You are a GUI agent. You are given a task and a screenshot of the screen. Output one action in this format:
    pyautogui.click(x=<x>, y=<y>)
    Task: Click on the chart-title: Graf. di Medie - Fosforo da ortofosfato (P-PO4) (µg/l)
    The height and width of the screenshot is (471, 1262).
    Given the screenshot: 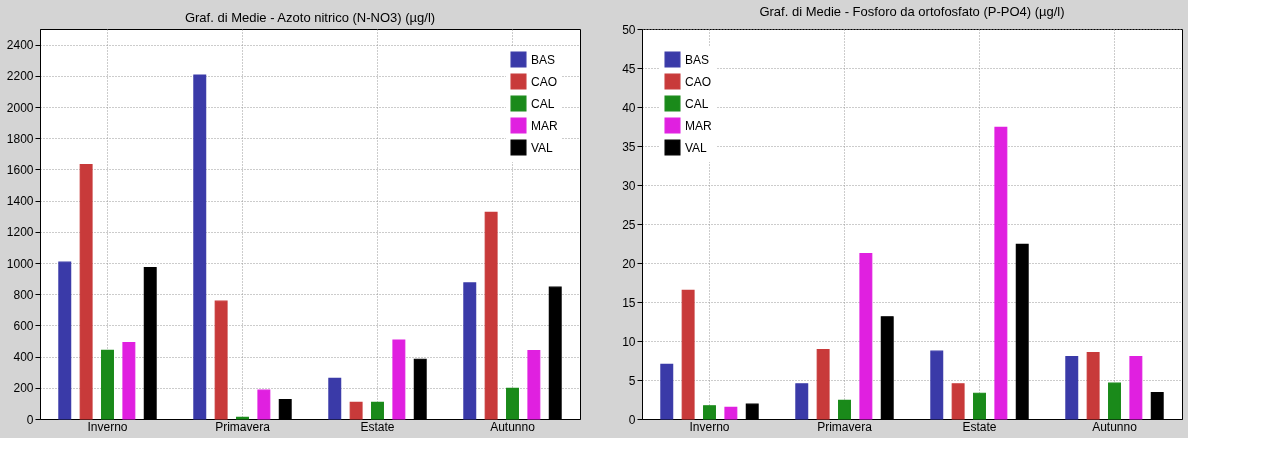 What is the action you would take?
    pyautogui.click(x=912, y=11)
    